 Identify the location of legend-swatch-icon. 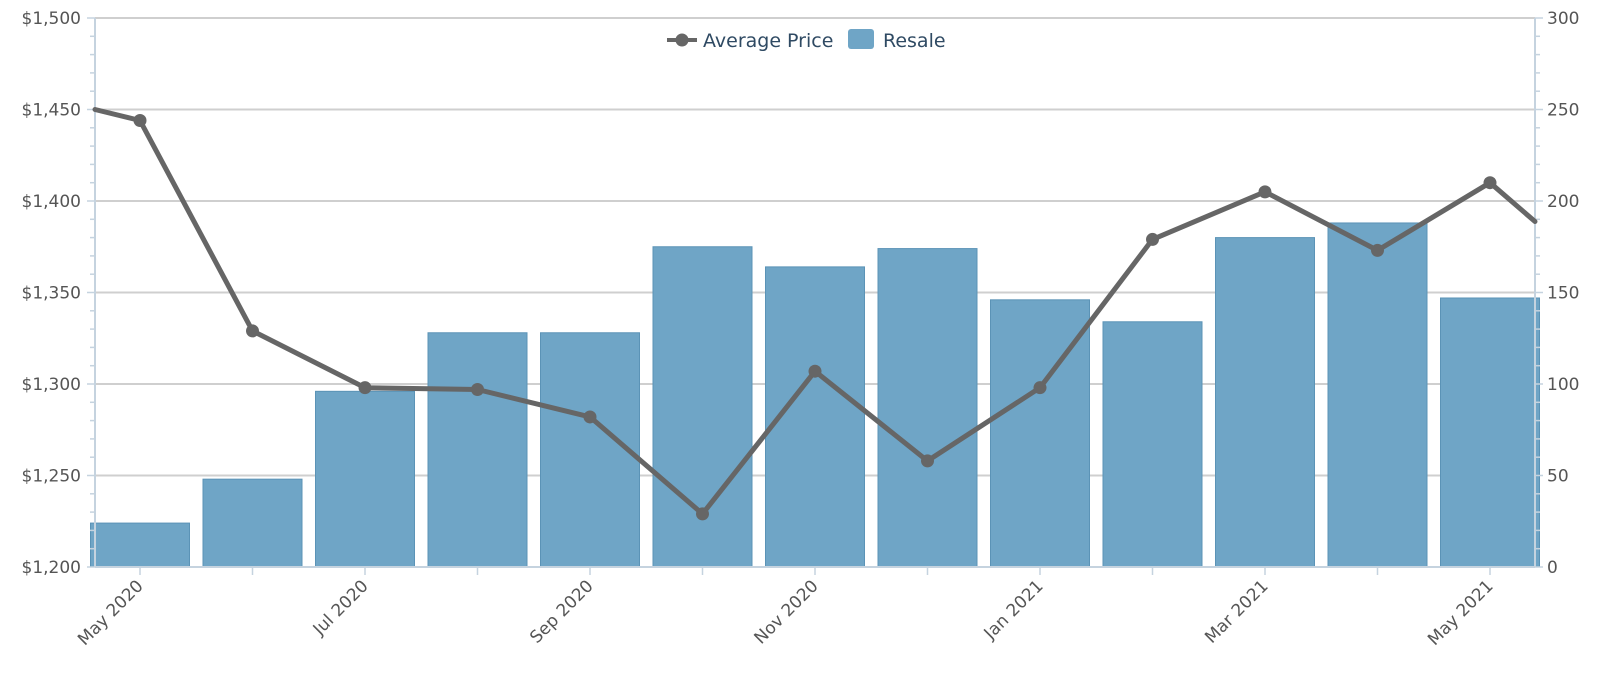
(861, 39).